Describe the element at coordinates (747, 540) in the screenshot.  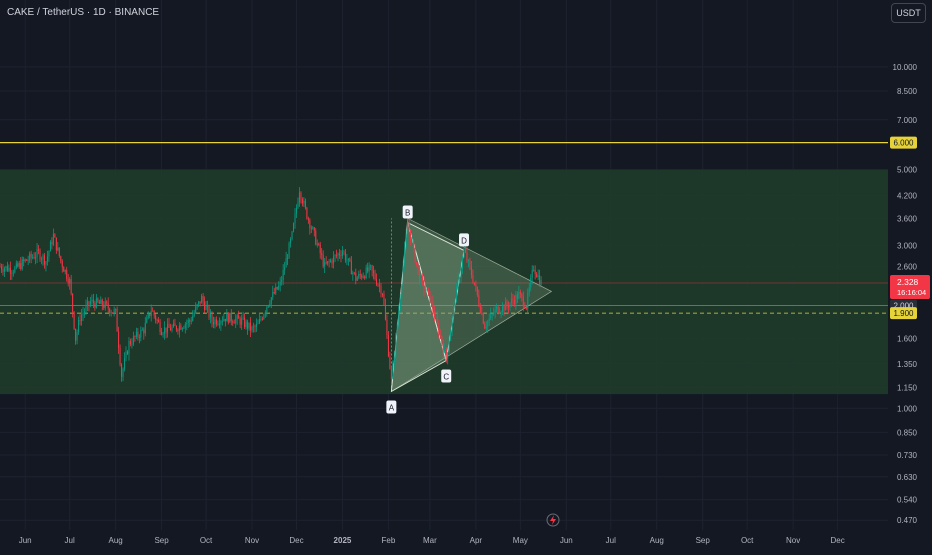
I see `x-tick-label: Oct` at that location.